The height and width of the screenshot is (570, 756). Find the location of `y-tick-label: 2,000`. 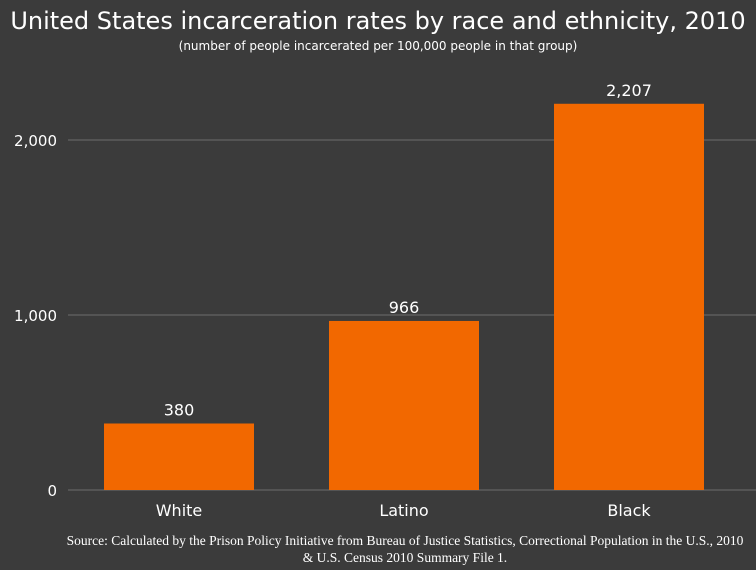

y-tick-label: 2,000 is located at coordinates (35, 141).